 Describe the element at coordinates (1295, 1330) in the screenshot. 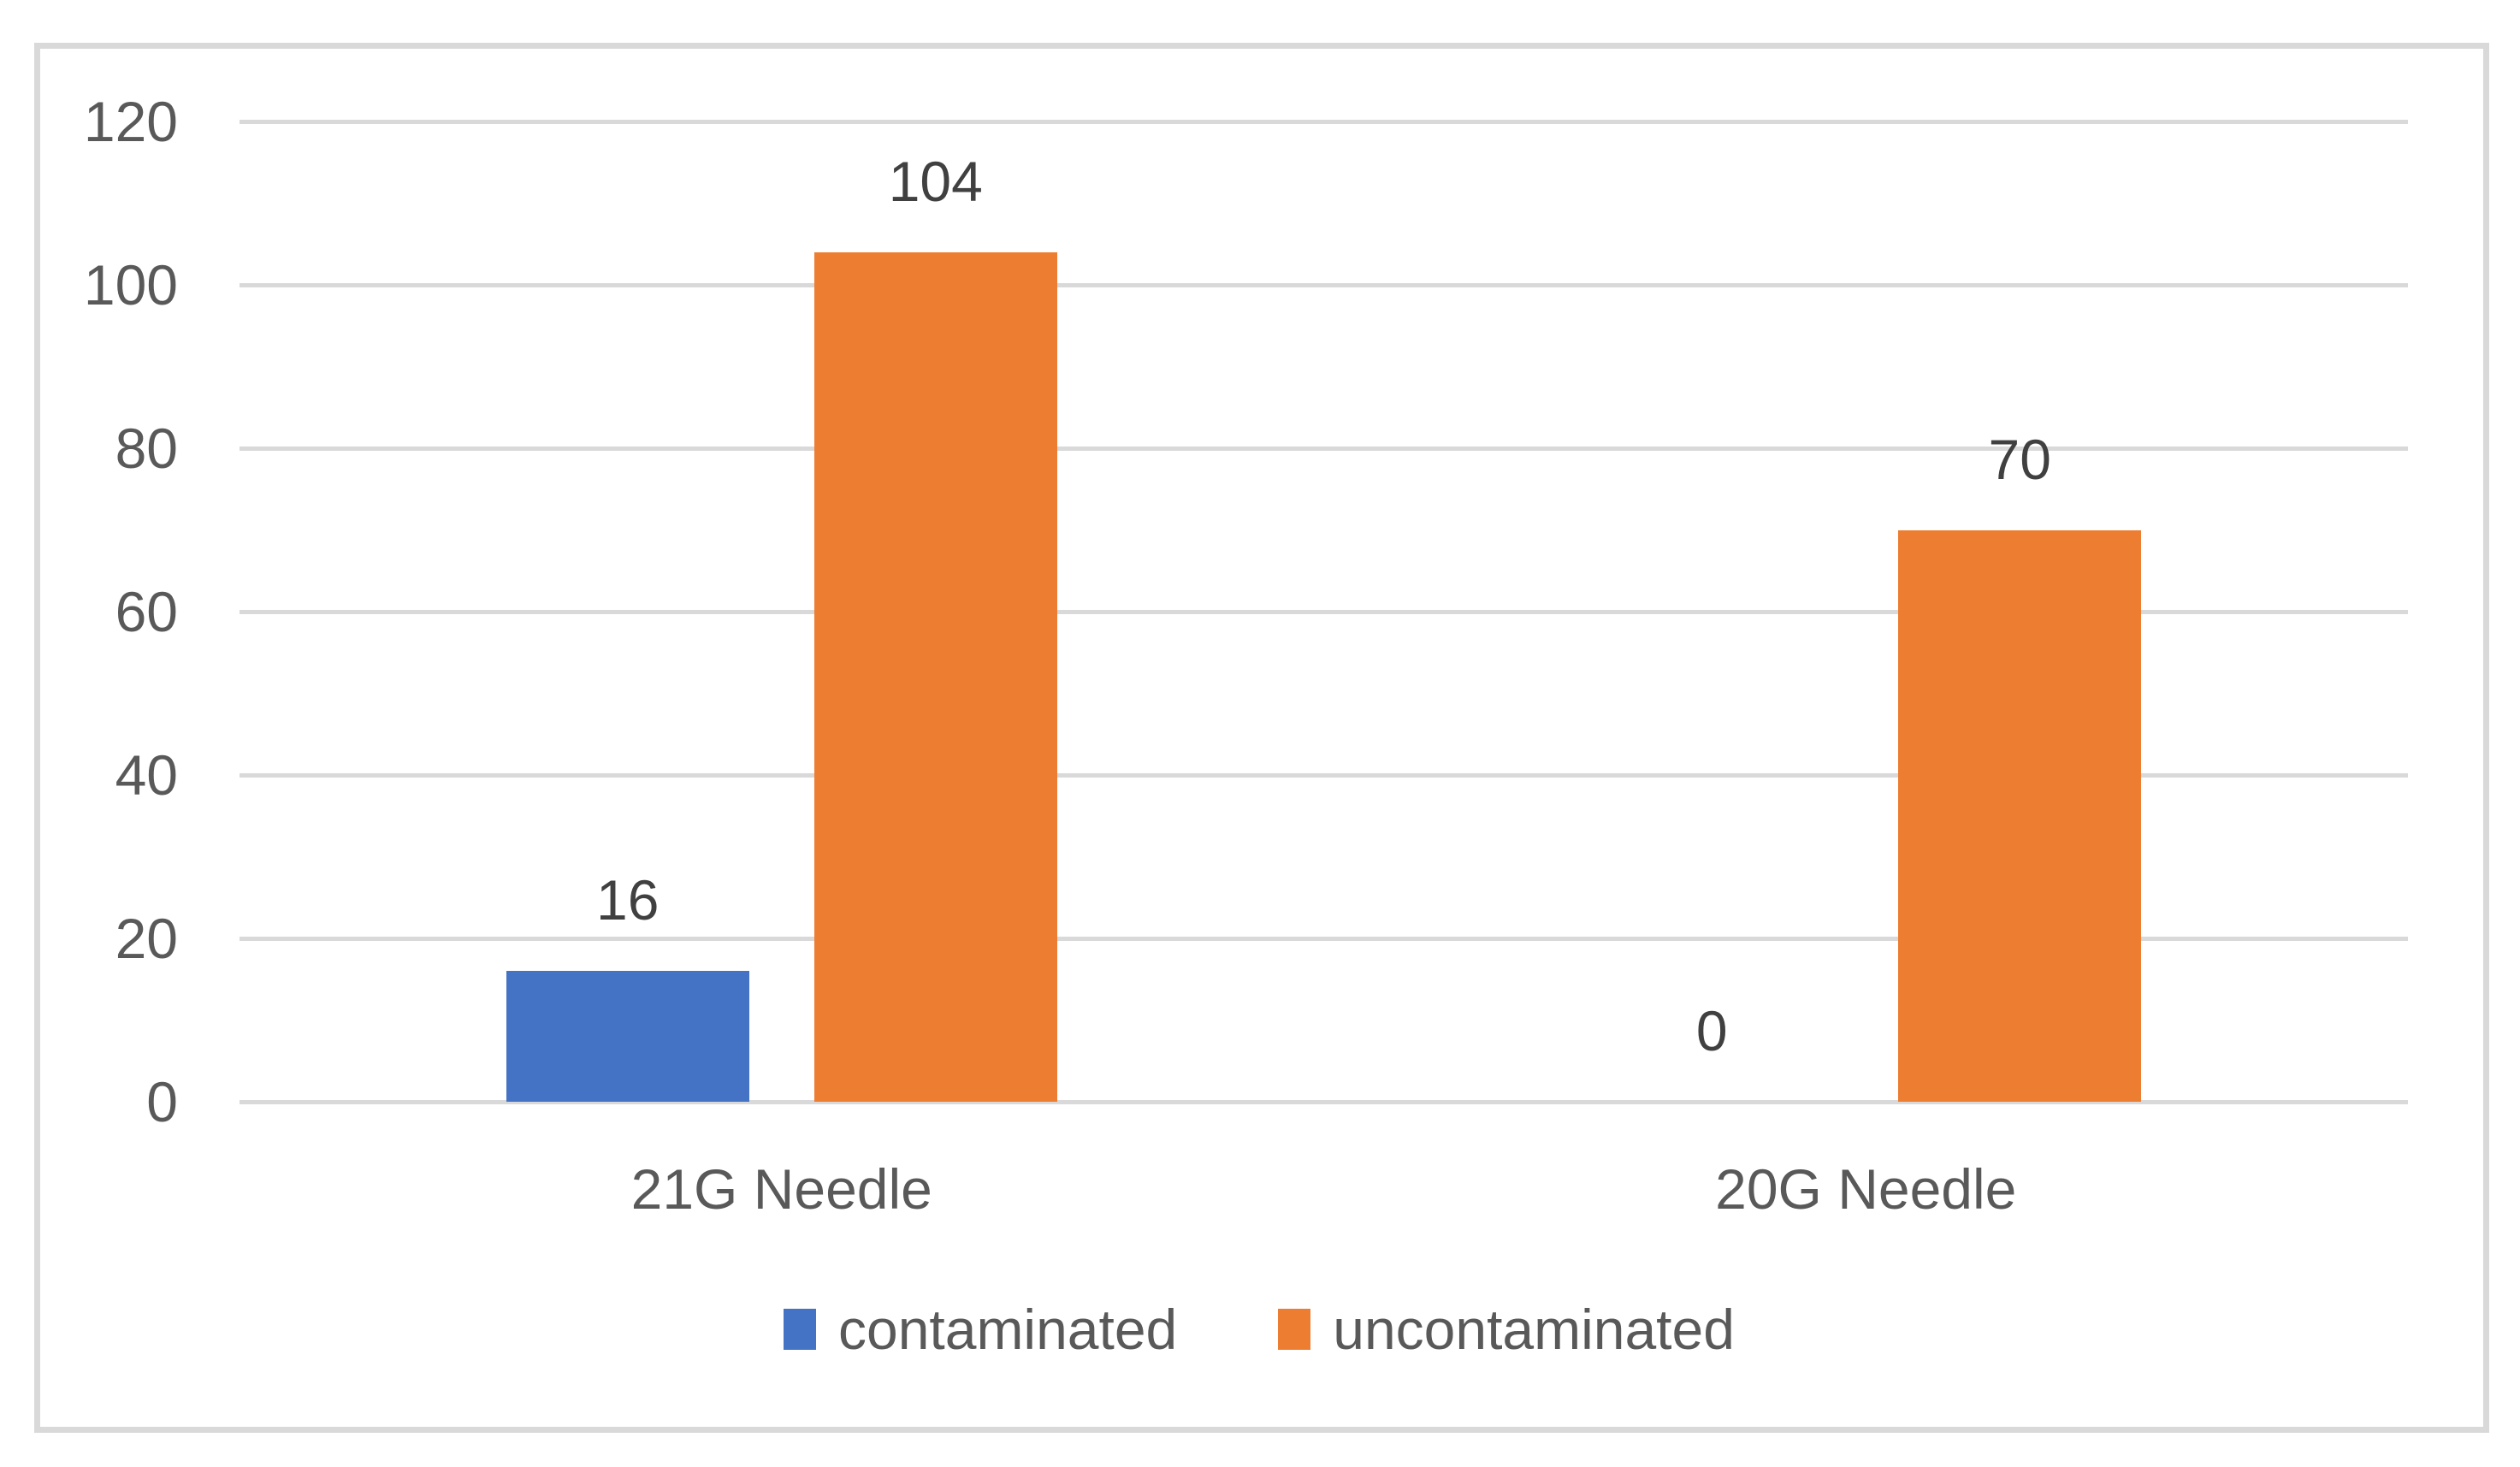

I see `legend-marker-uncontaminated-icon` at that location.